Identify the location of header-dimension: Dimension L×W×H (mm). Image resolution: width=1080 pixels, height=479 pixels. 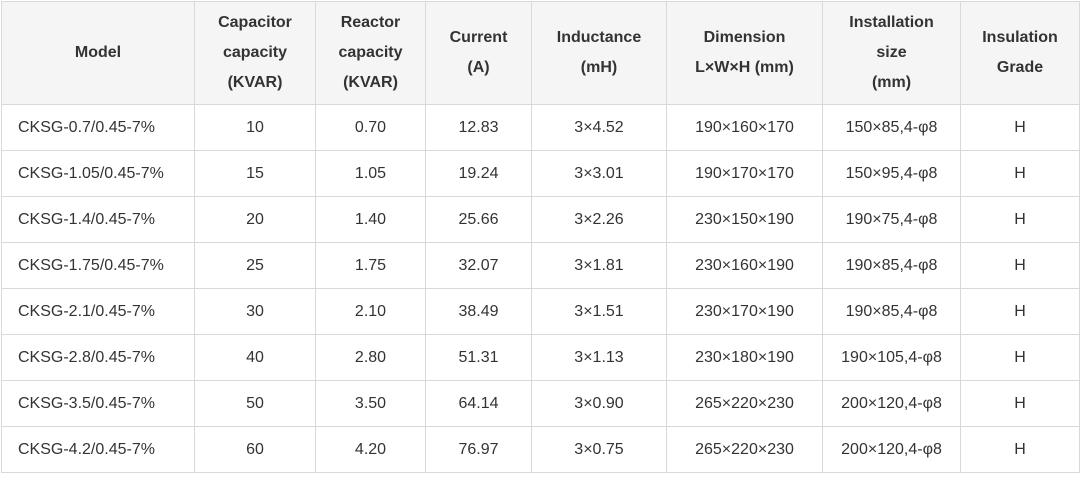
(744, 53).